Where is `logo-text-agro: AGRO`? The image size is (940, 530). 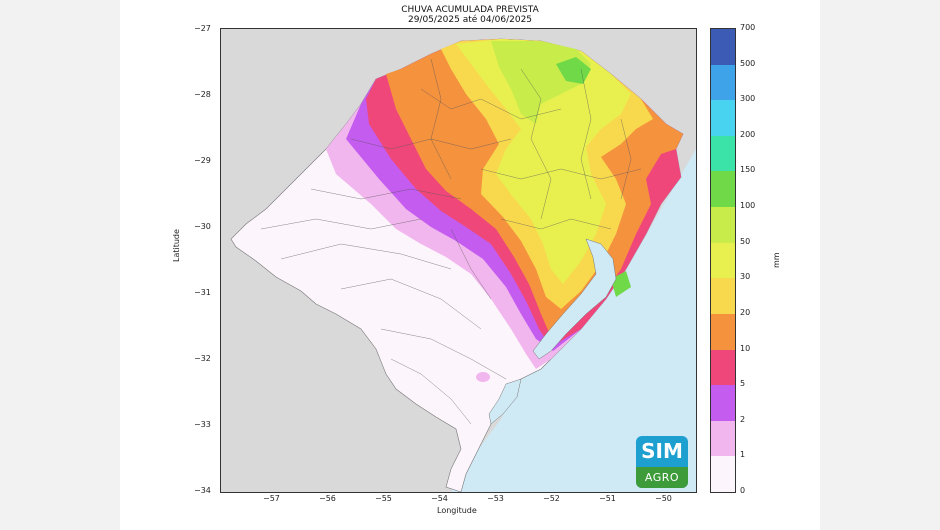
logo-text-agro: AGRO is located at coordinates (662, 477).